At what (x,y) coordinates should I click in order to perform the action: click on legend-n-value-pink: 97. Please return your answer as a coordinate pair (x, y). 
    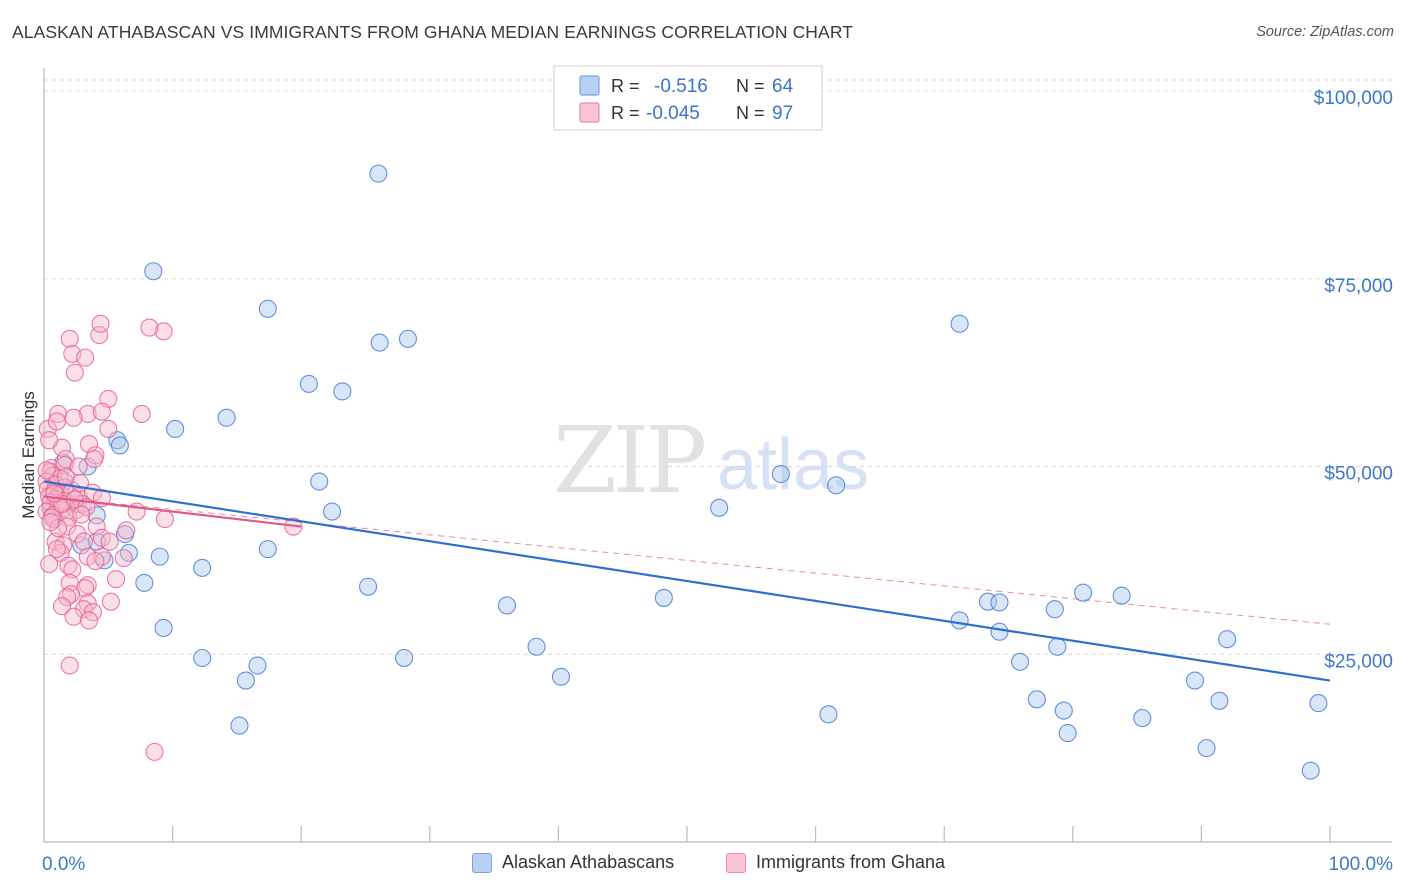
    Looking at the image, I should click on (782, 113).